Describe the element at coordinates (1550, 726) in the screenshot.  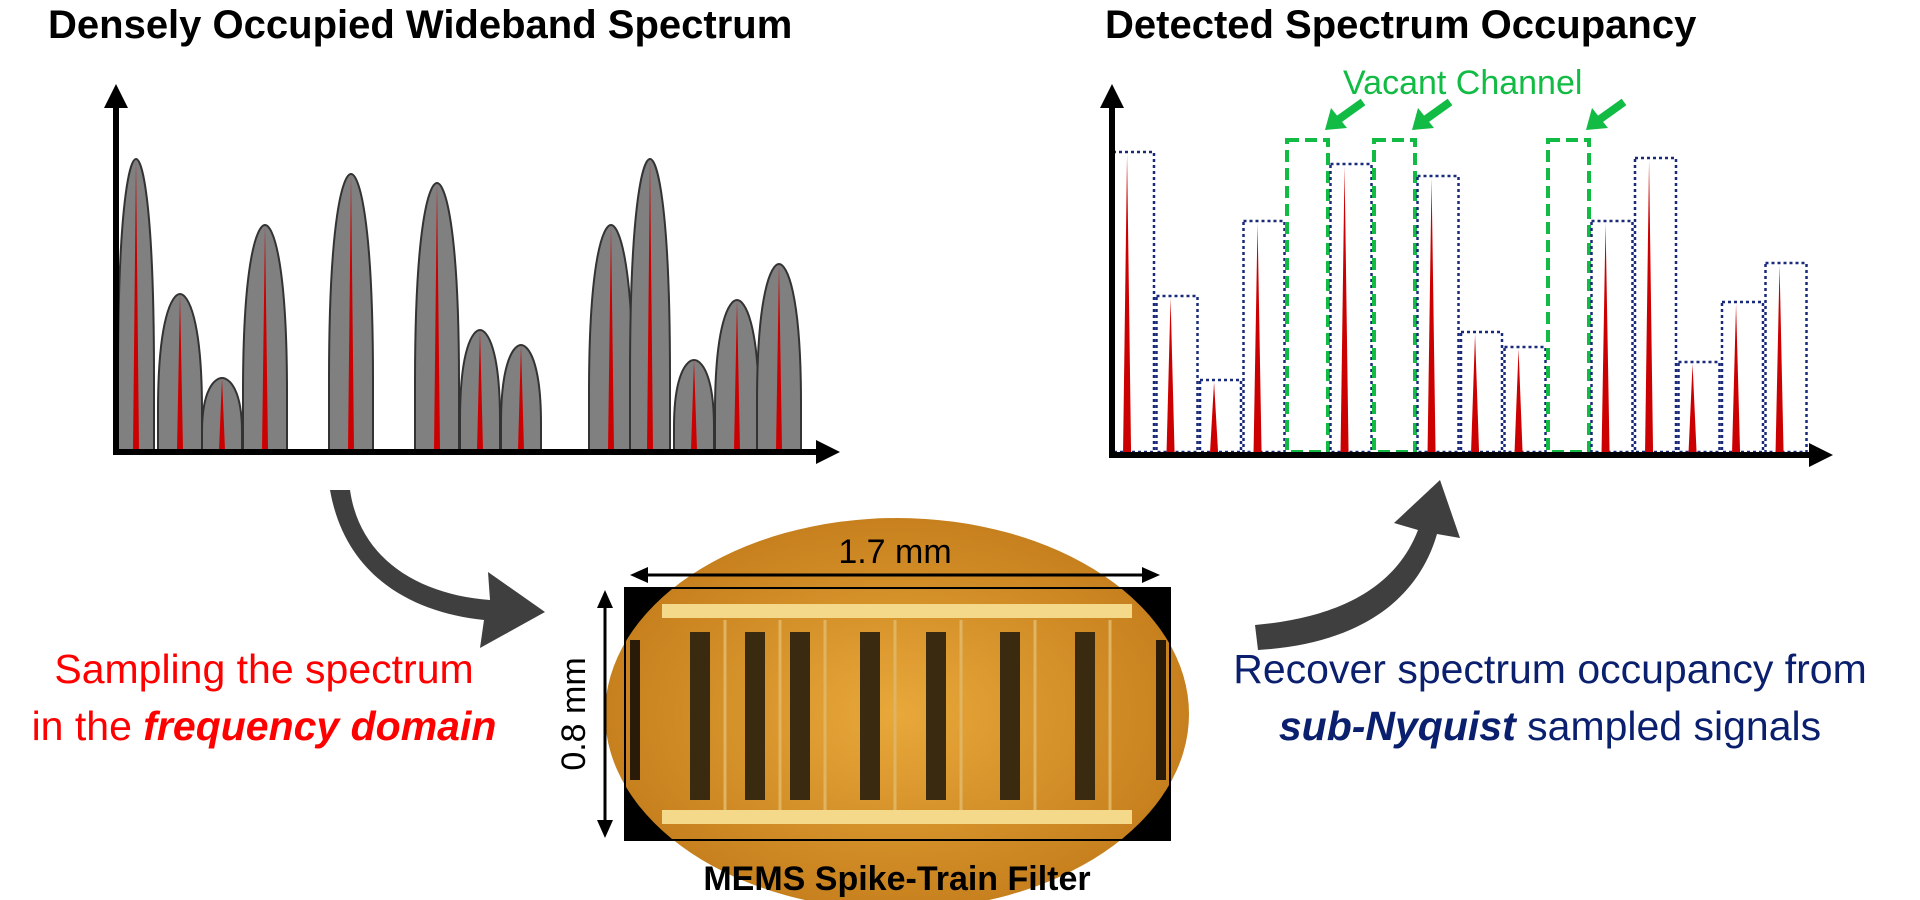
I see `recover-caption-line2: sub-Nyquist sampled signals` at that location.